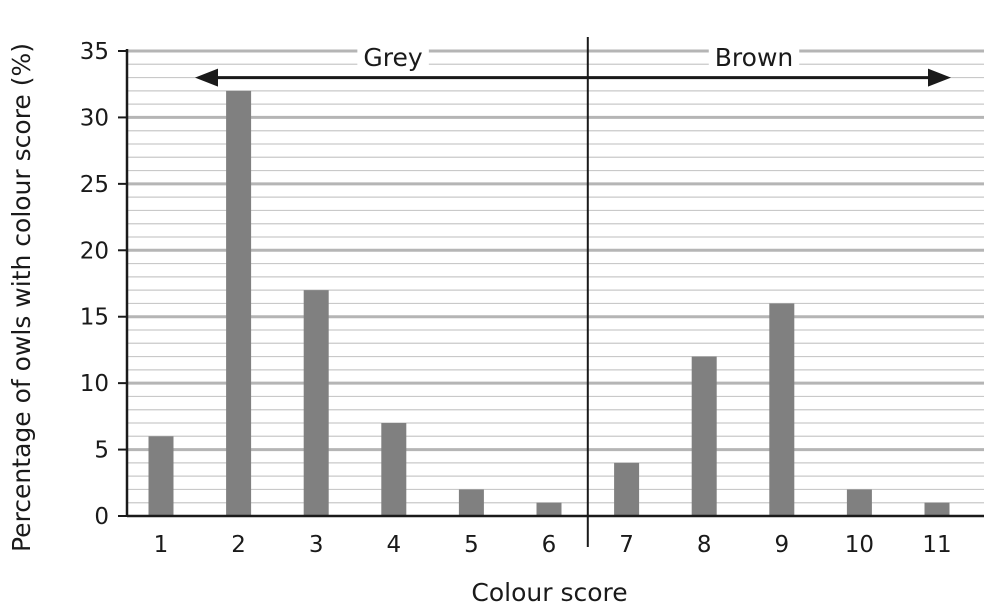 The height and width of the screenshot is (608, 985). What do you see at coordinates (939, 77) in the screenshot?
I see `arrowhead-right-icon` at bounding box center [939, 77].